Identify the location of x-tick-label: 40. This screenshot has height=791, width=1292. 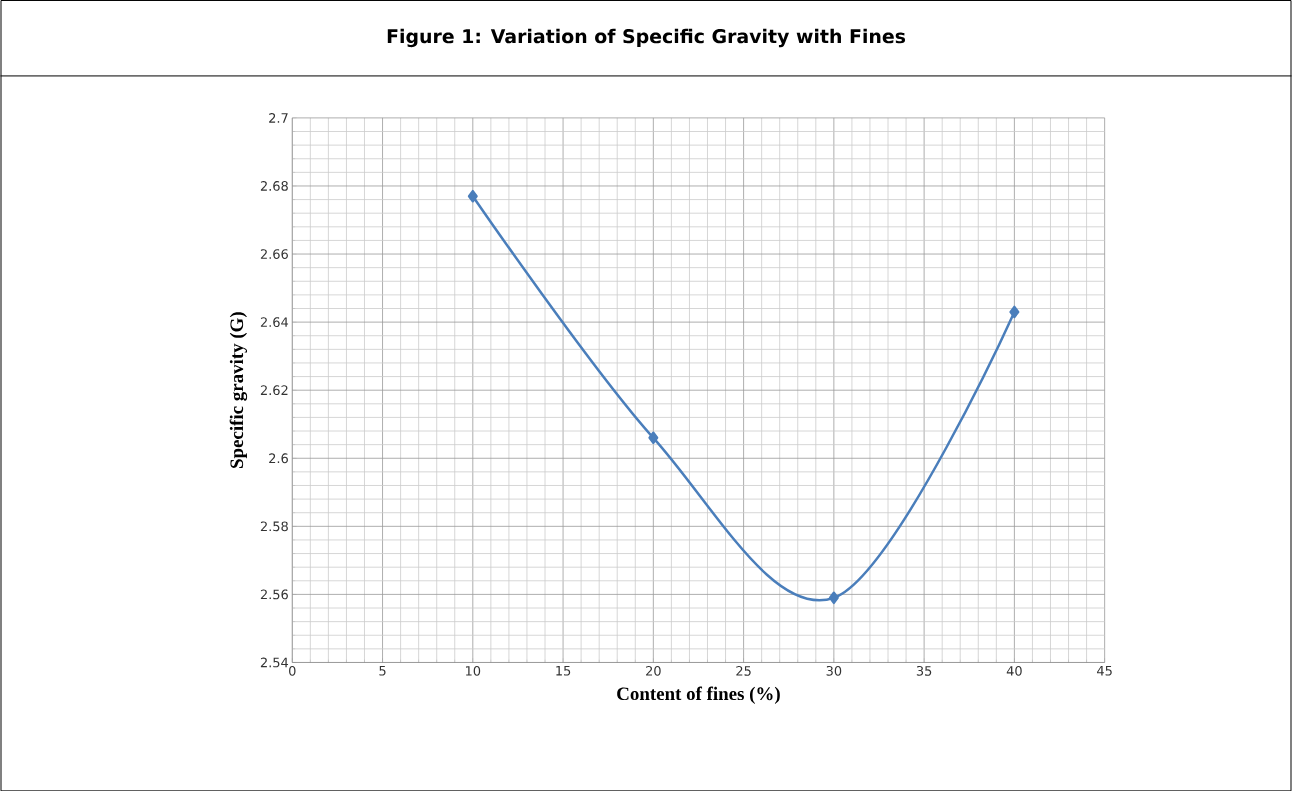
(1014, 670).